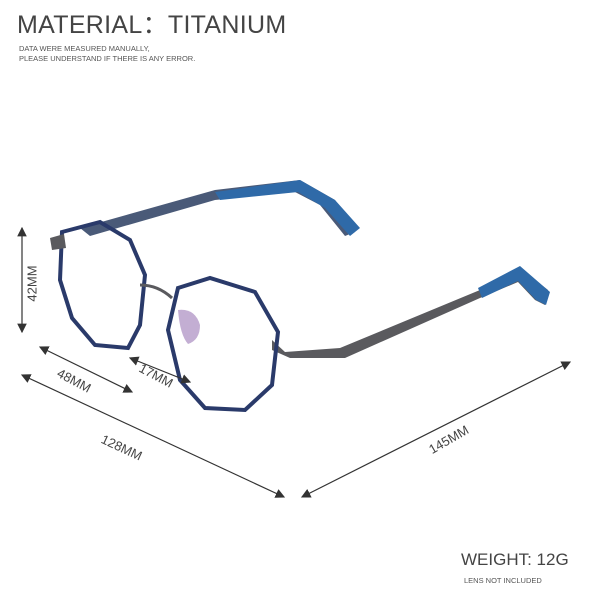 The image size is (600, 600). I want to click on left-lens-rim, so click(102, 285).